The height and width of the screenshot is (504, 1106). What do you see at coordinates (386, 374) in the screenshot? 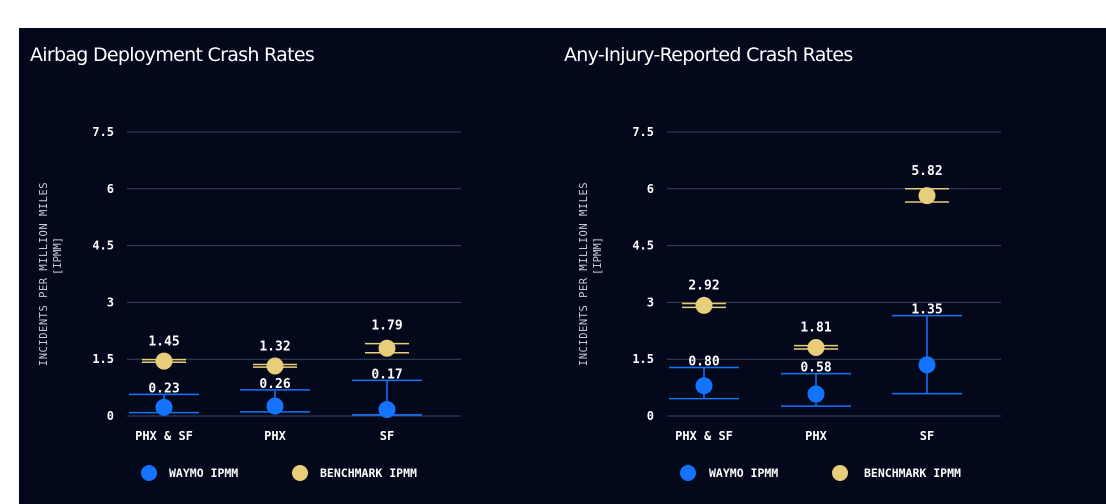
I see `data-label: 0.17` at bounding box center [386, 374].